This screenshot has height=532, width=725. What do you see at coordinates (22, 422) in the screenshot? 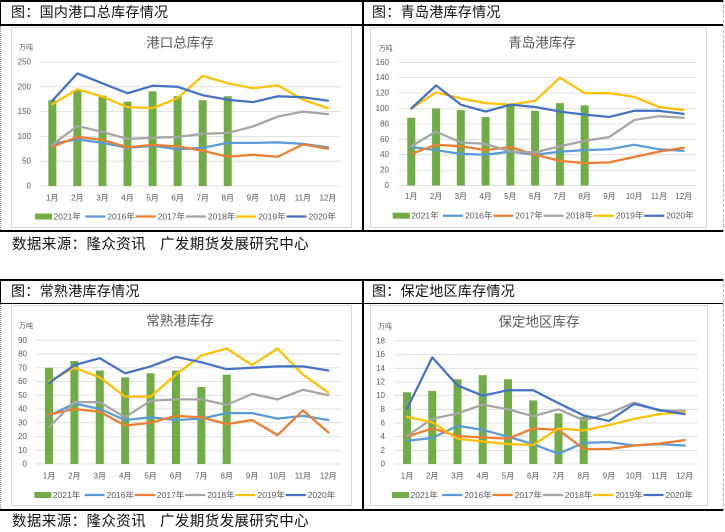
I see `y-tick-label: 30` at bounding box center [22, 422].